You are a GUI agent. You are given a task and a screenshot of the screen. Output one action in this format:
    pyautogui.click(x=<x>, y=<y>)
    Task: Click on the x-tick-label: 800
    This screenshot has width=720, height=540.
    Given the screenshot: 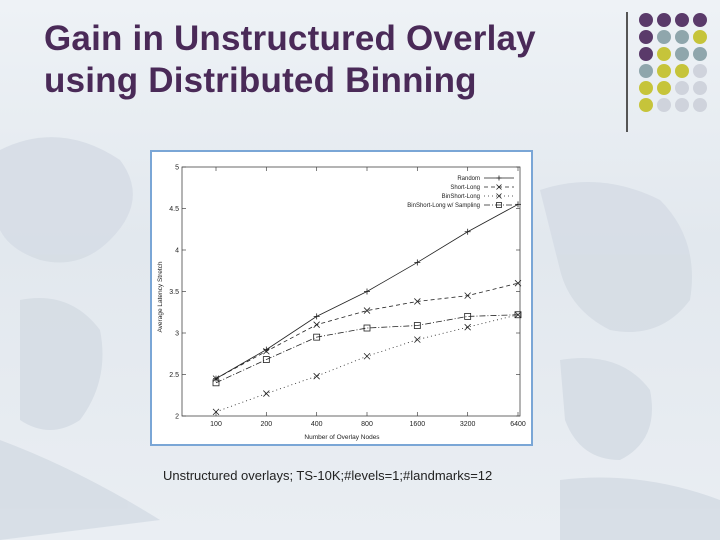 What is the action you would take?
    pyautogui.click(x=367, y=424)
    